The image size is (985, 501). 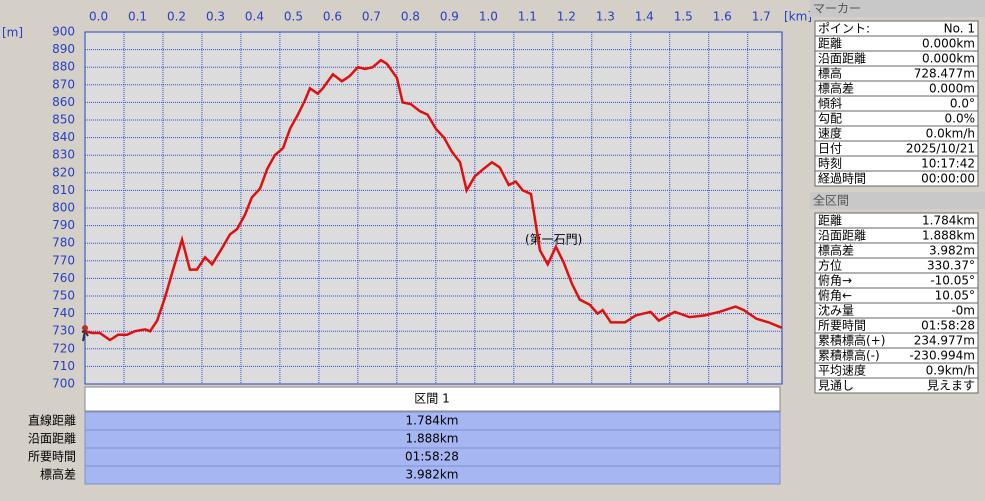 I want to click on y-unit: [m], so click(x=12, y=33).